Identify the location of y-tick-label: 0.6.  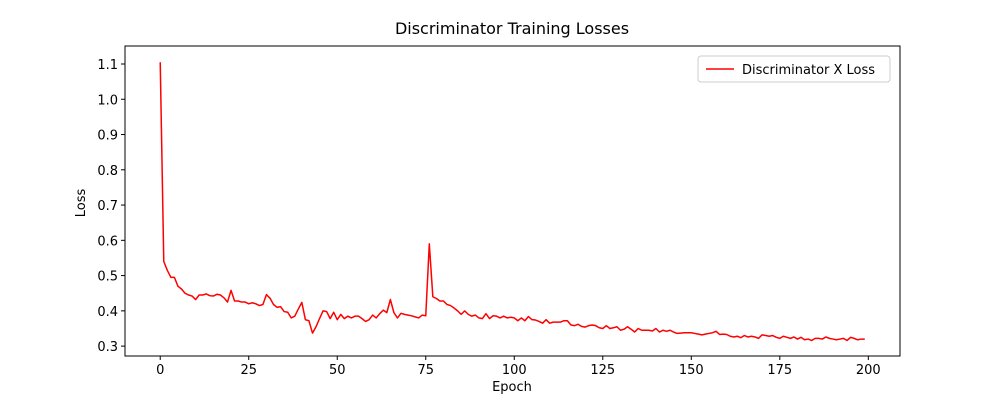
(107, 241).